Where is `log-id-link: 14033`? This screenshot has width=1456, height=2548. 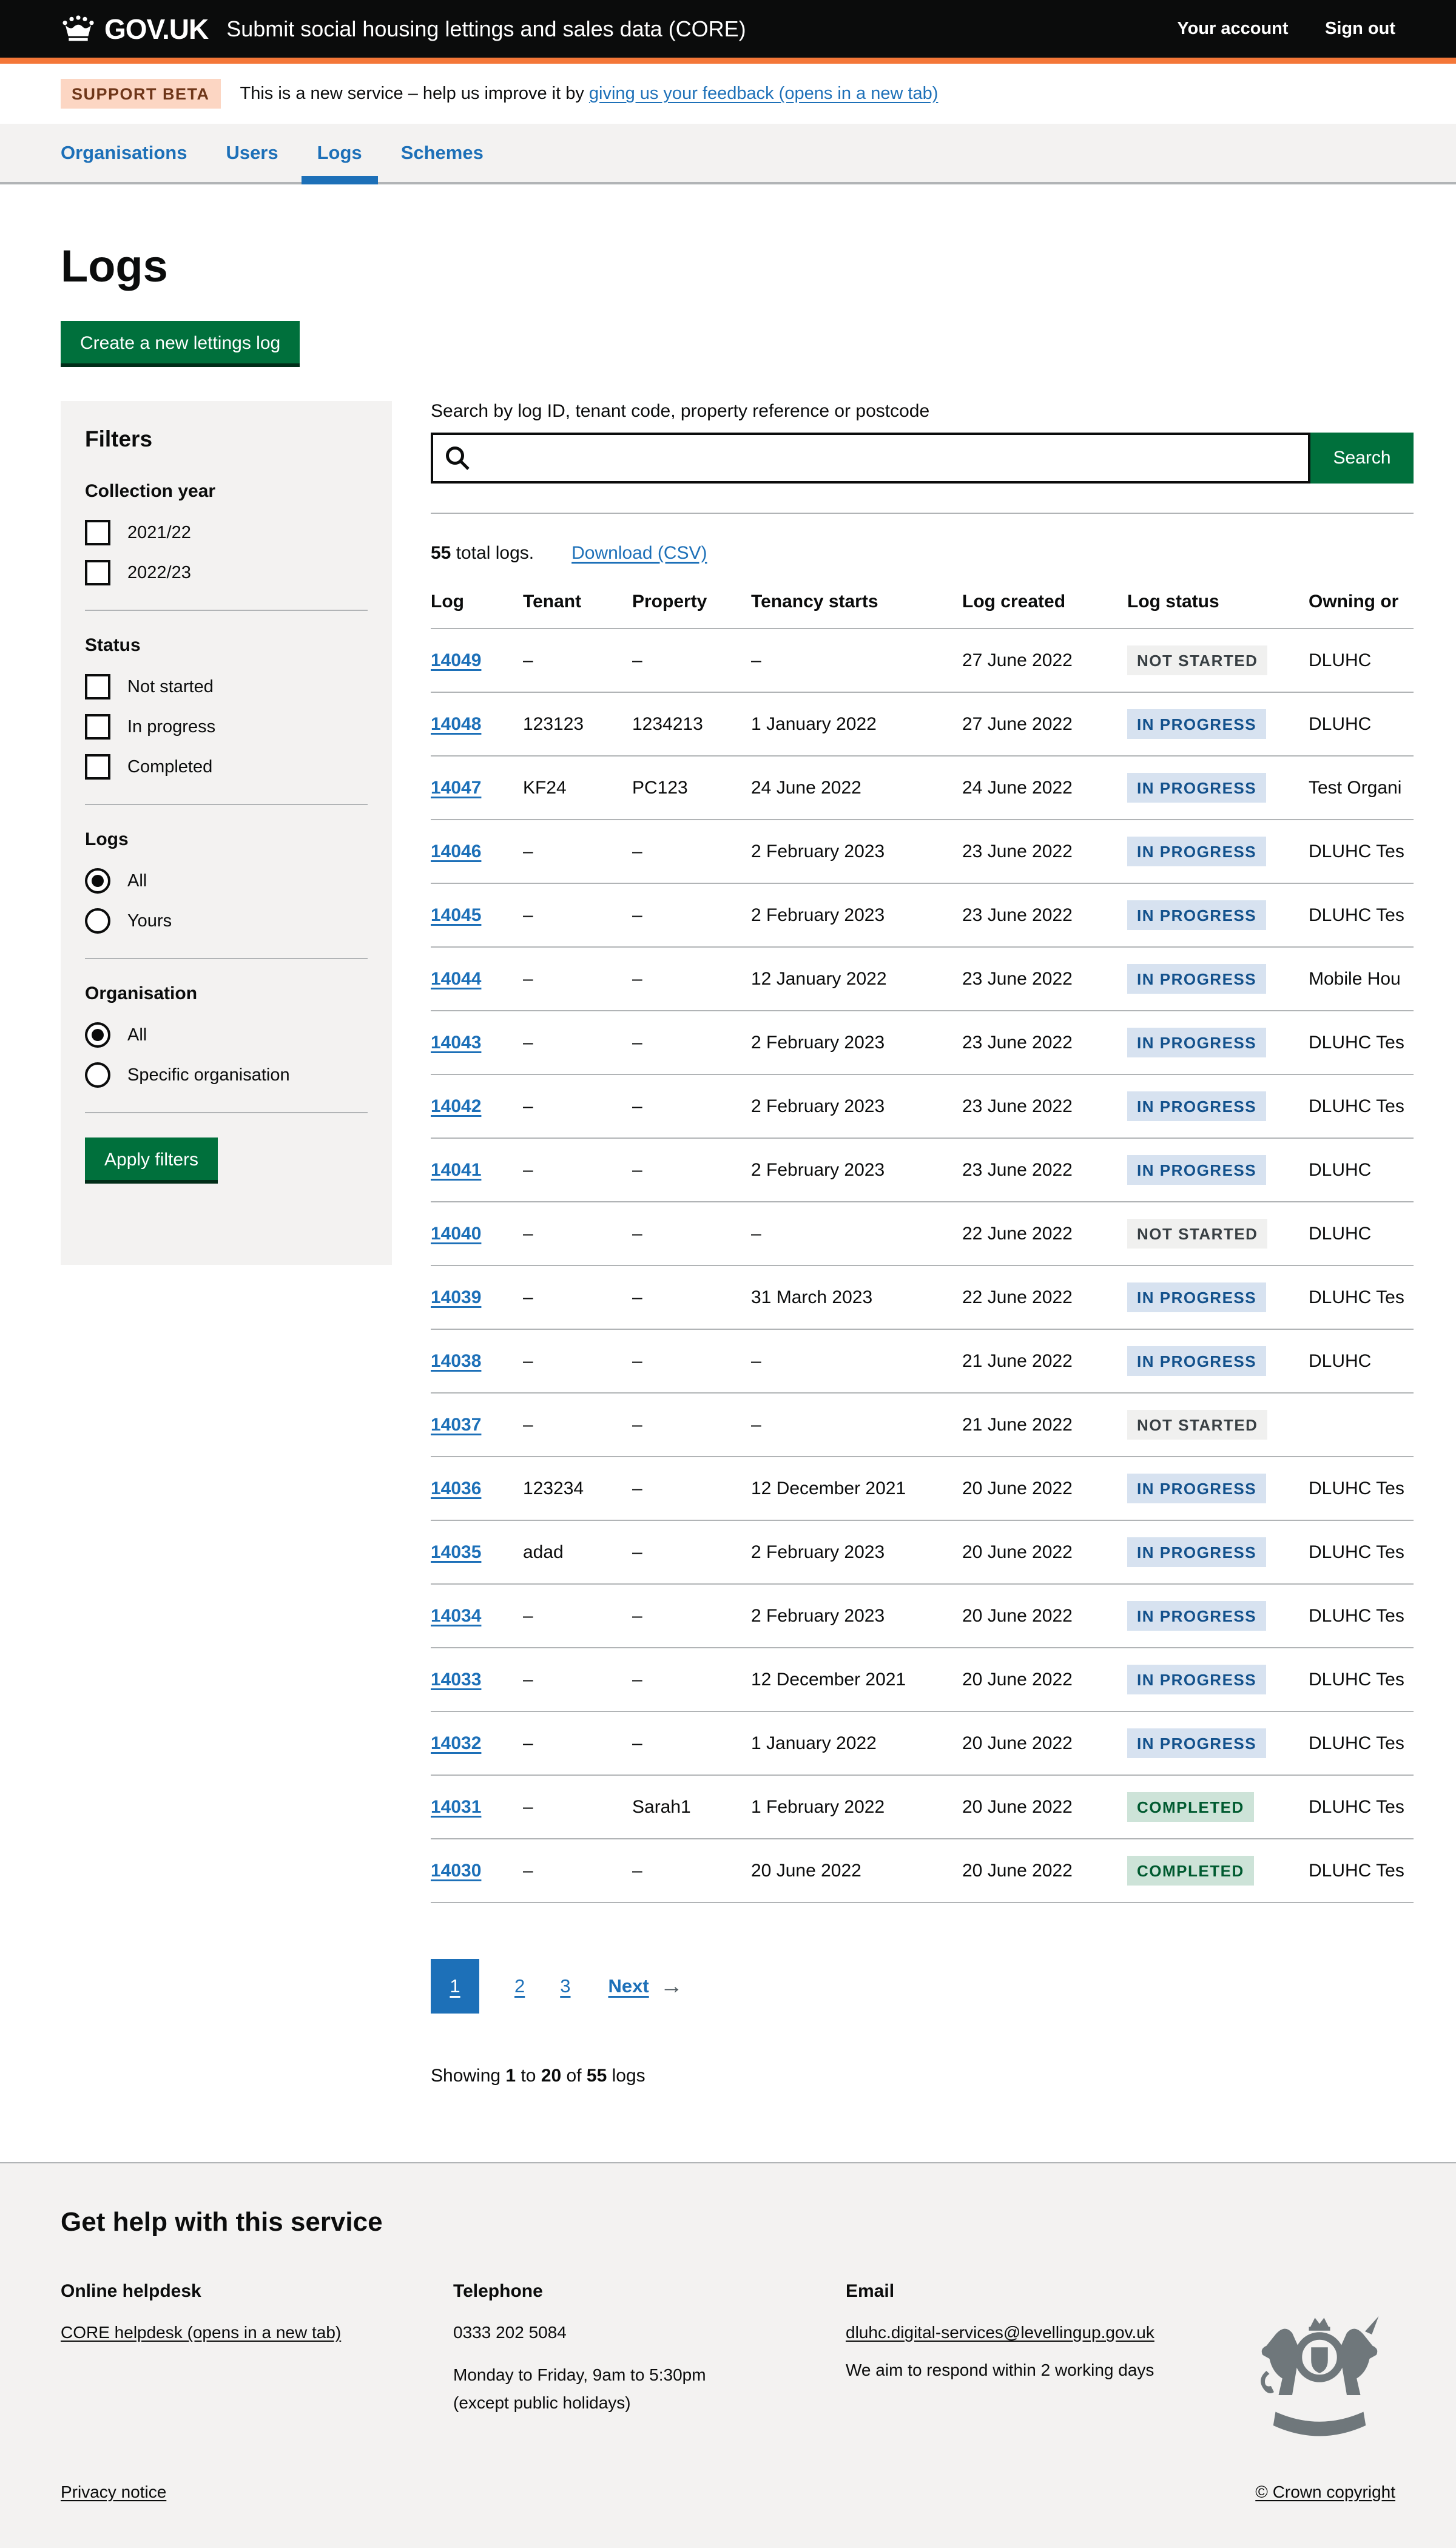
log-id-link: 14033 is located at coordinates (456, 1679).